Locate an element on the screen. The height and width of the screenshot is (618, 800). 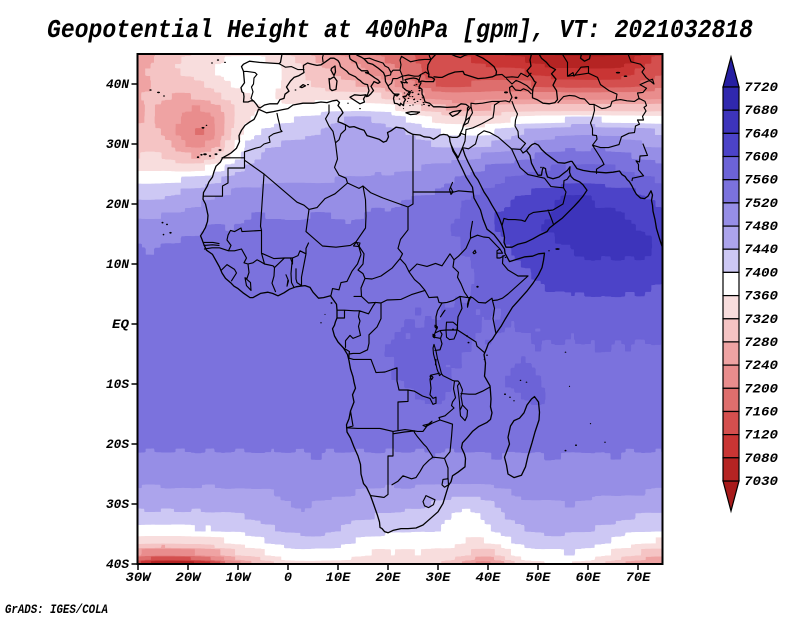
svg-text: 0 is located at coordinates (288, 577).